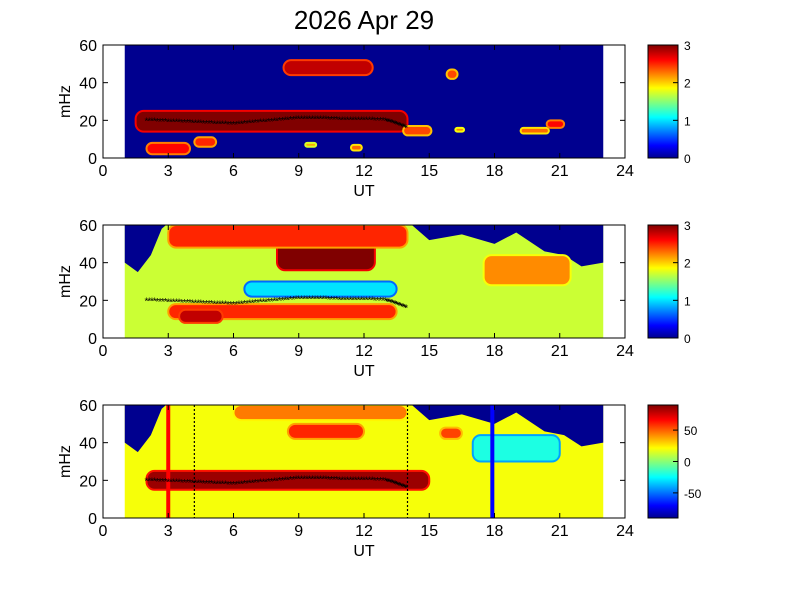 The width and height of the screenshot is (801, 600). What do you see at coordinates (364, 351) in the screenshot?
I see `x-tick-label: 12` at bounding box center [364, 351].